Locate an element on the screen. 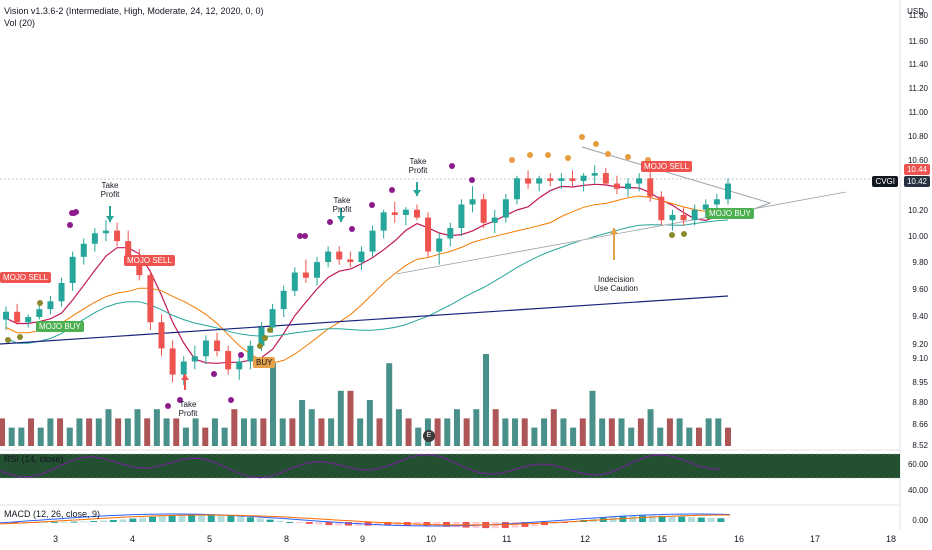  decision-arrow-head is located at coordinates (614, 231).